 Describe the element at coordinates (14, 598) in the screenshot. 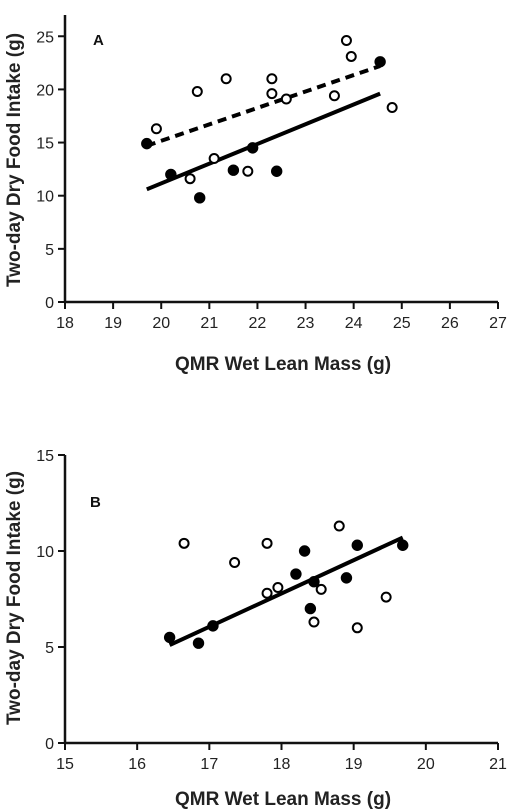

I see `panel-b-y-axis-label: Two-day Dry Food Intake (g)` at that location.